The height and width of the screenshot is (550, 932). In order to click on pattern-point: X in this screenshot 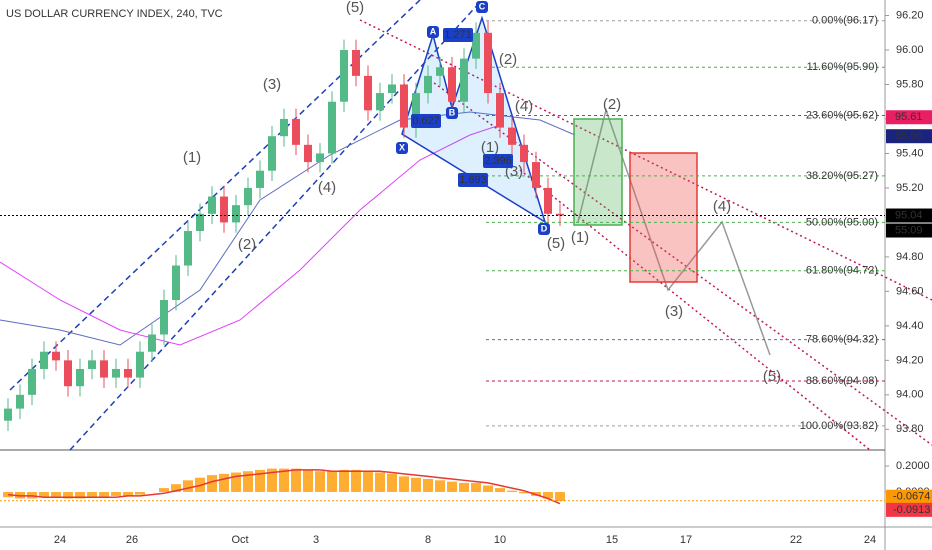, I will do `click(402, 147)`.